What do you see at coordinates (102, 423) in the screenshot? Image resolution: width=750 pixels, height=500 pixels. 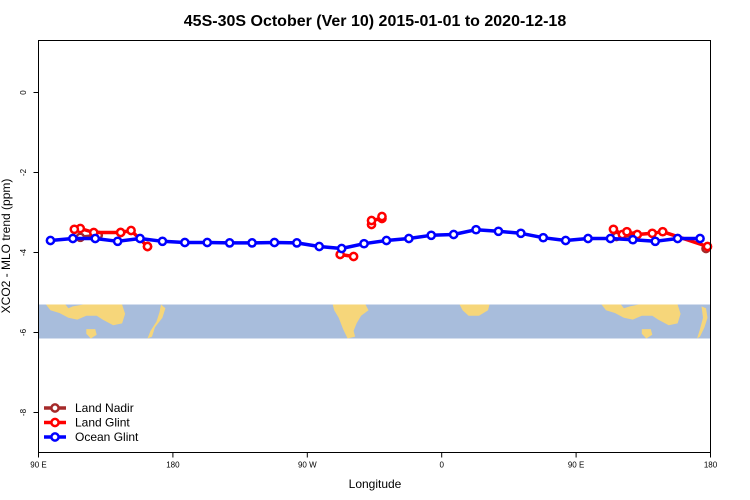 I see `legend-label: Land Glint` at bounding box center [102, 423].